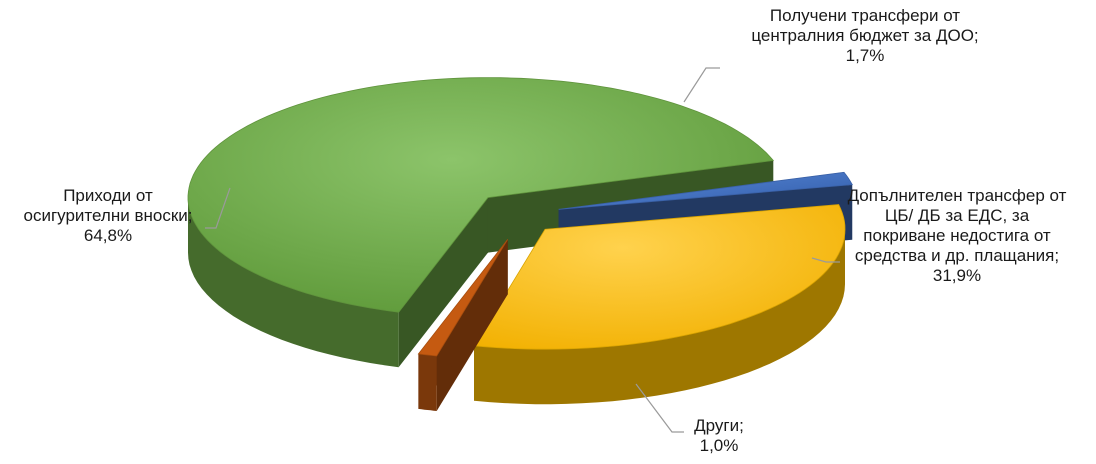 This screenshot has height=464, width=1096. What do you see at coordinates (701, 85) in the screenshot?
I see `leader-line-transfer` at bounding box center [701, 85].